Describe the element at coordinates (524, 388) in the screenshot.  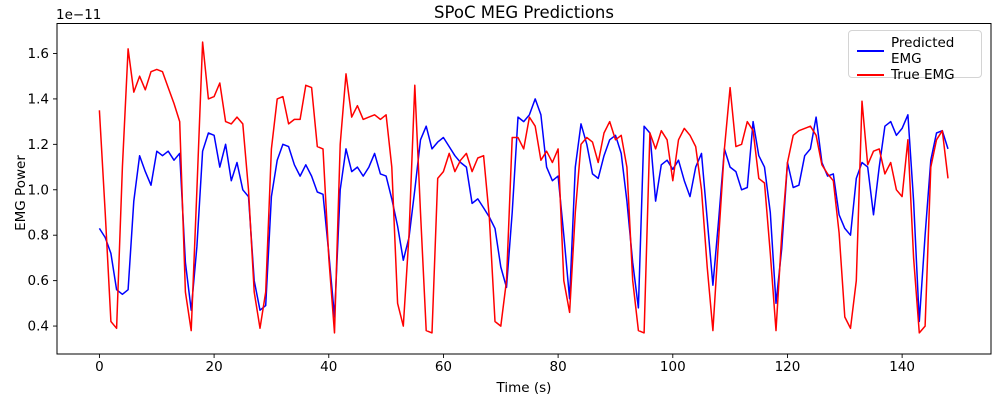
I see `x-axis-label: Time (s)` at that location.